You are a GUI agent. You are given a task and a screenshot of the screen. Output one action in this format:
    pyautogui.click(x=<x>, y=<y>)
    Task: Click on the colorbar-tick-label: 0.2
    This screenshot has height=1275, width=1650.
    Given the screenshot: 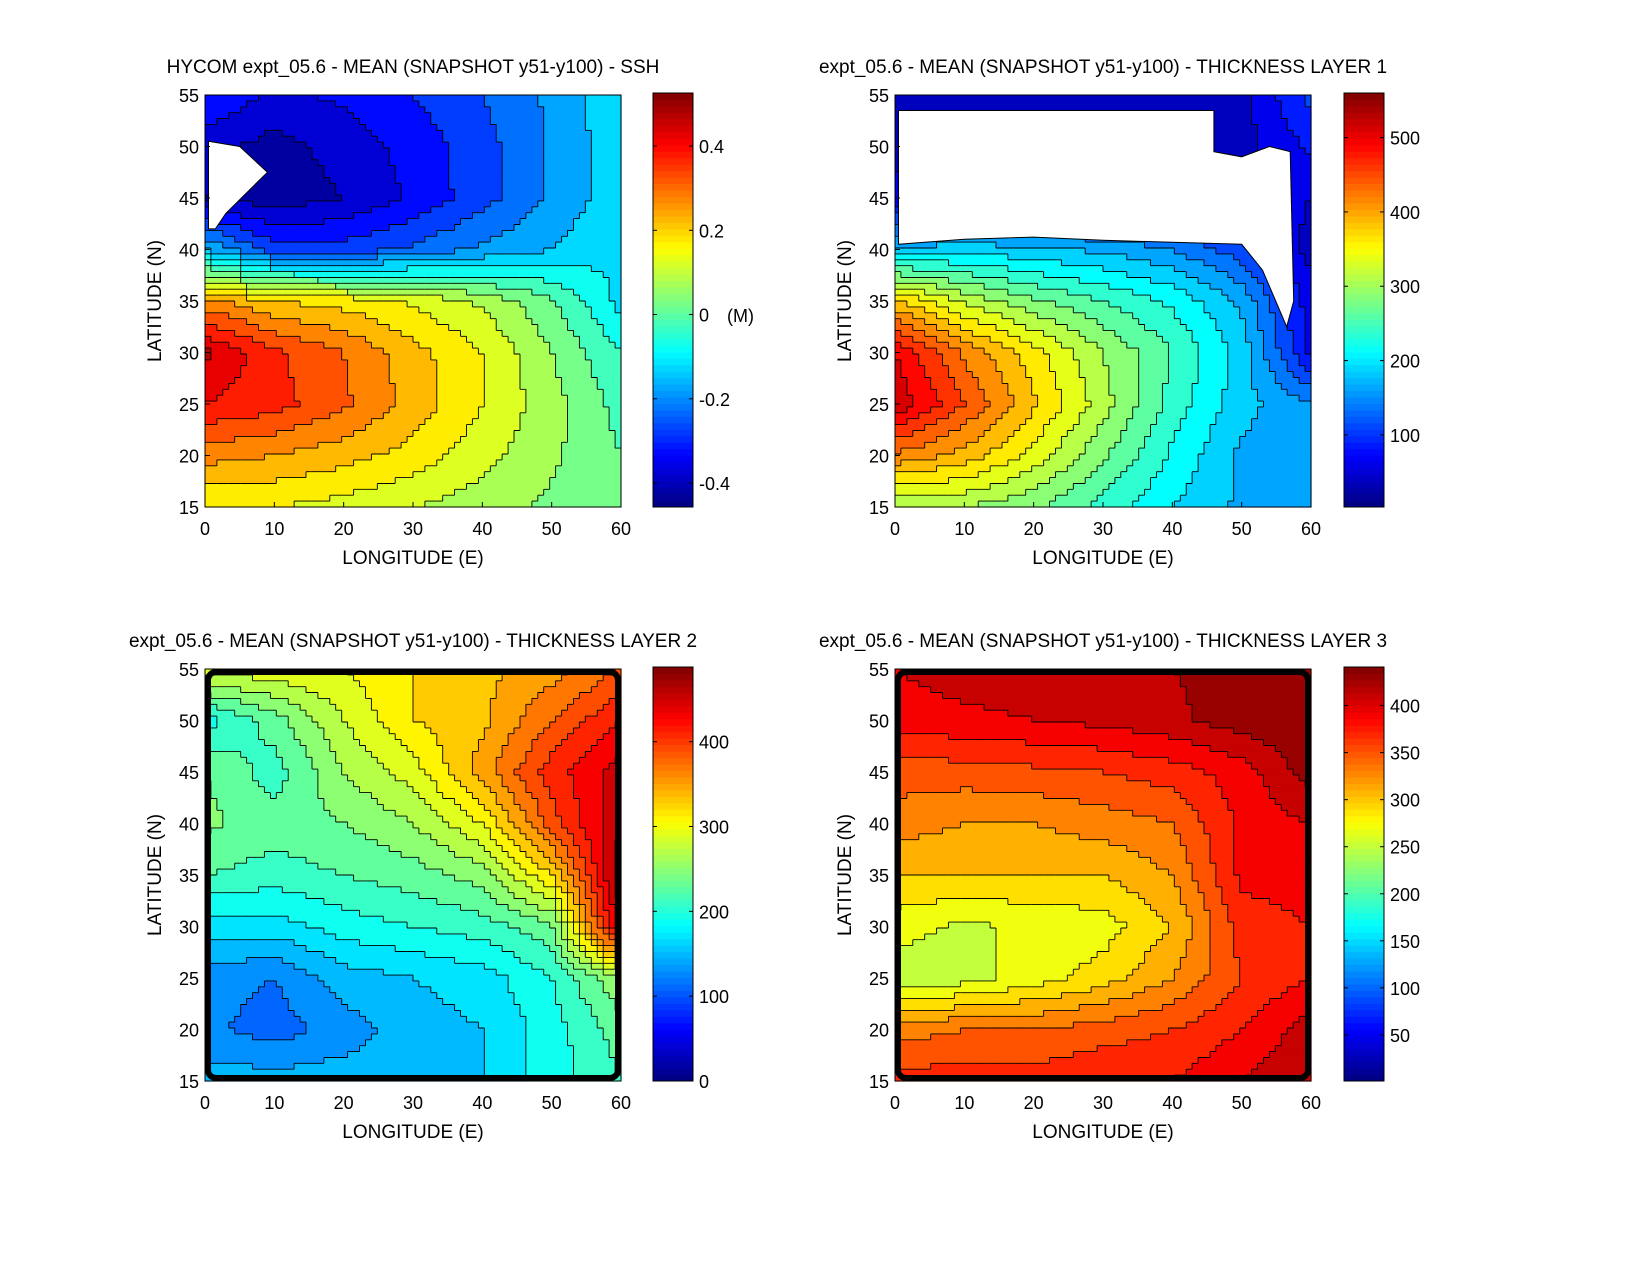 What is the action you would take?
    pyautogui.click(x=711, y=231)
    